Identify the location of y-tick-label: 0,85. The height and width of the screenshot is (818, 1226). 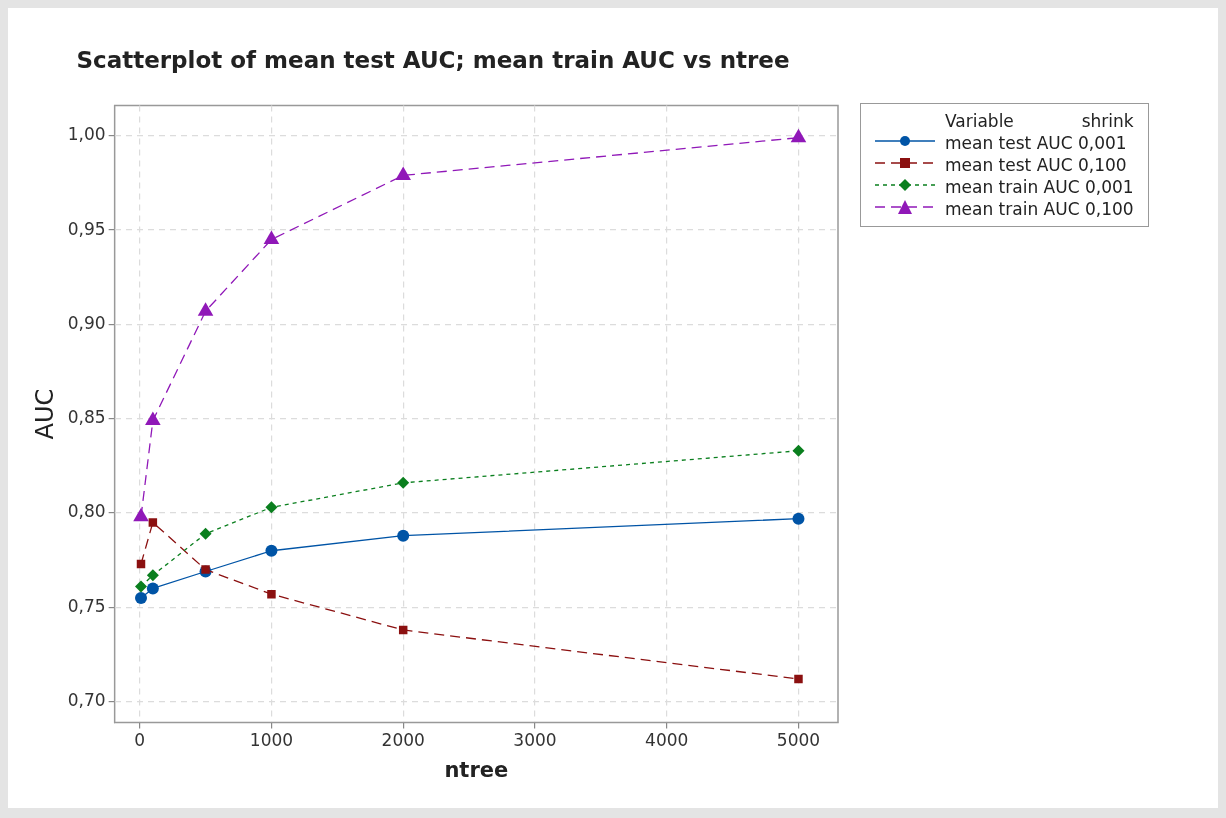
(86, 417).